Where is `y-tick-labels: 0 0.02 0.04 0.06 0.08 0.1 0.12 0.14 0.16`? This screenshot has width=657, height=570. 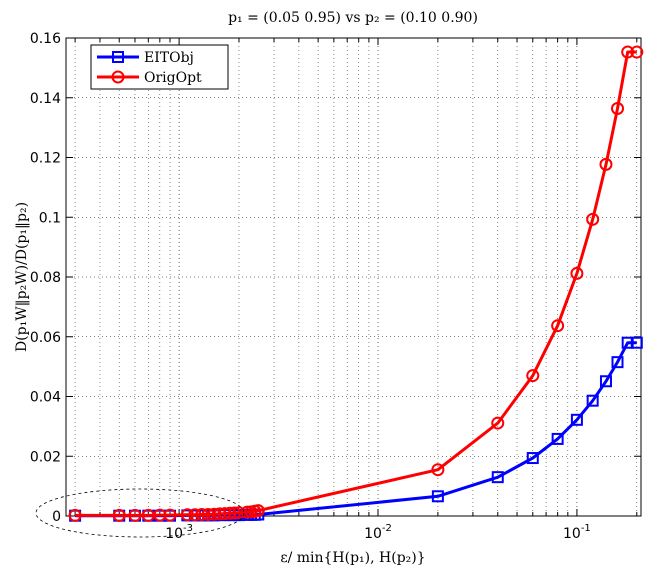 y-tick-labels: 0 0.02 0.04 0.06 0.08 0.1 0.12 0.14 0.16 is located at coordinates (45, 278).